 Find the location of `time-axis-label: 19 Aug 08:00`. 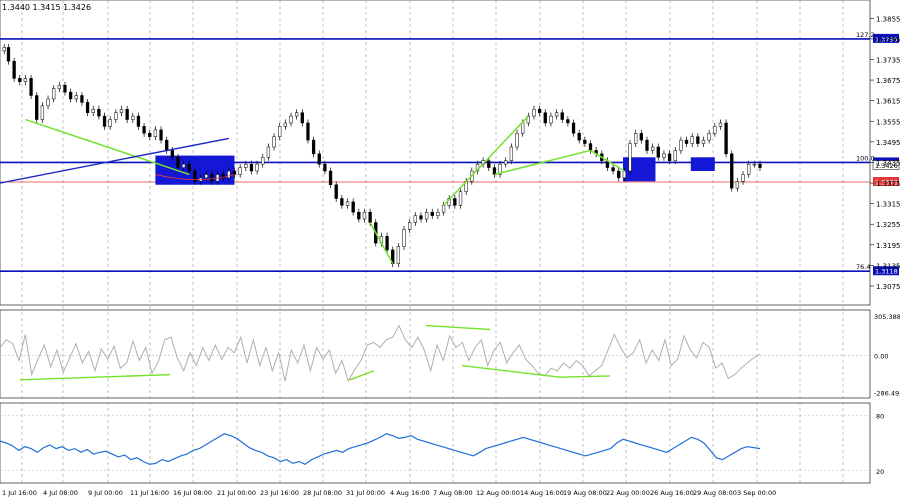

time-axis-label: 19 Aug 08:00 is located at coordinates (585, 493).